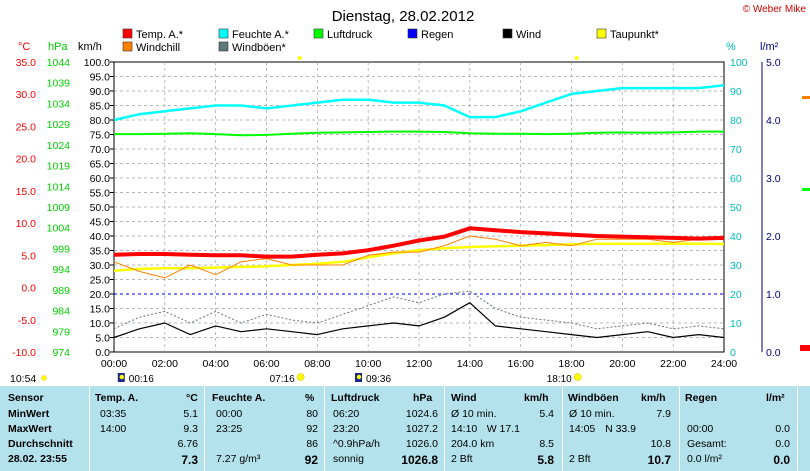 Image resolution: width=810 pixels, height=471 pixels. What do you see at coordinates (582, 429) in the screenshot?
I see `stats-gust-left: 14:05` at bounding box center [582, 429].